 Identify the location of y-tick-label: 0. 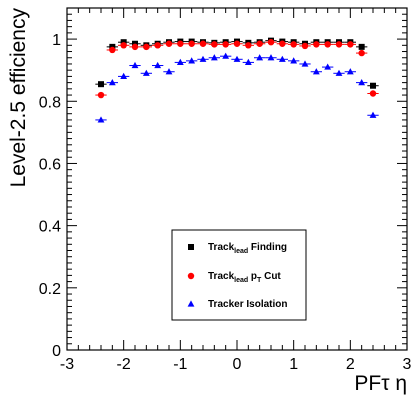
(56, 351).